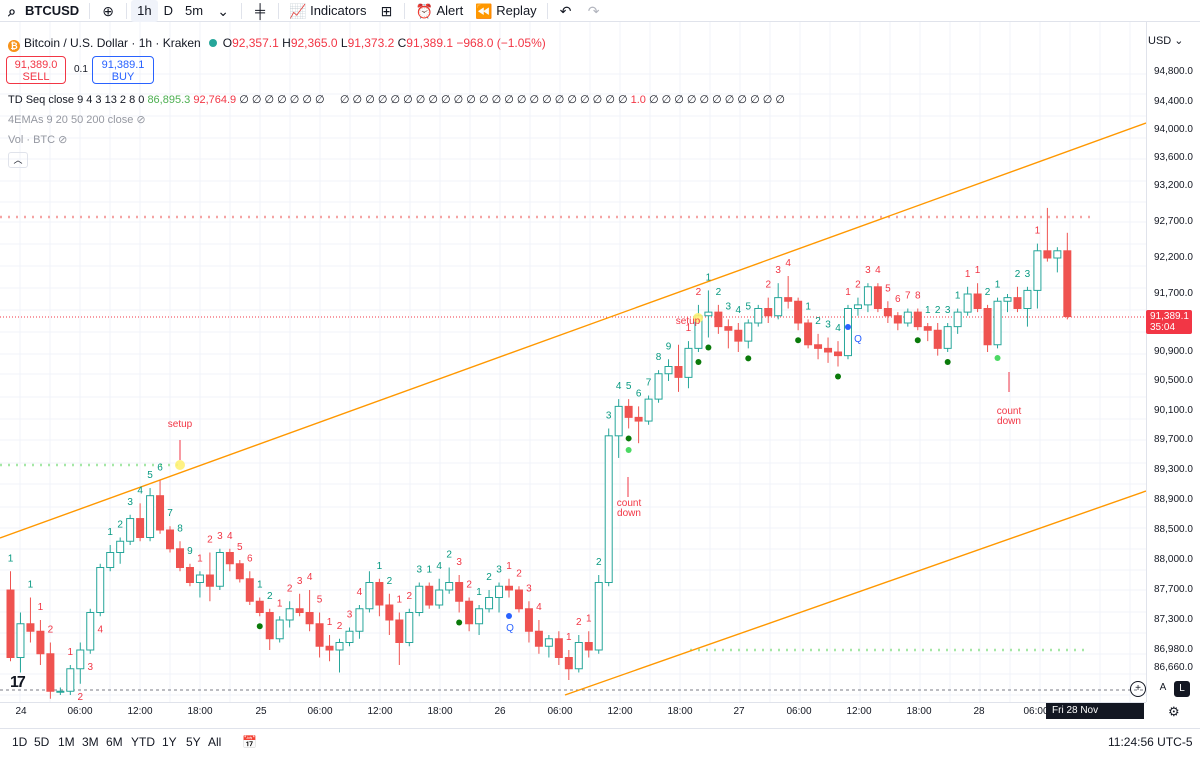 The height and width of the screenshot is (762, 1200). What do you see at coordinates (255, 43) in the screenshot?
I see `open-value: 92,357.1` at bounding box center [255, 43].